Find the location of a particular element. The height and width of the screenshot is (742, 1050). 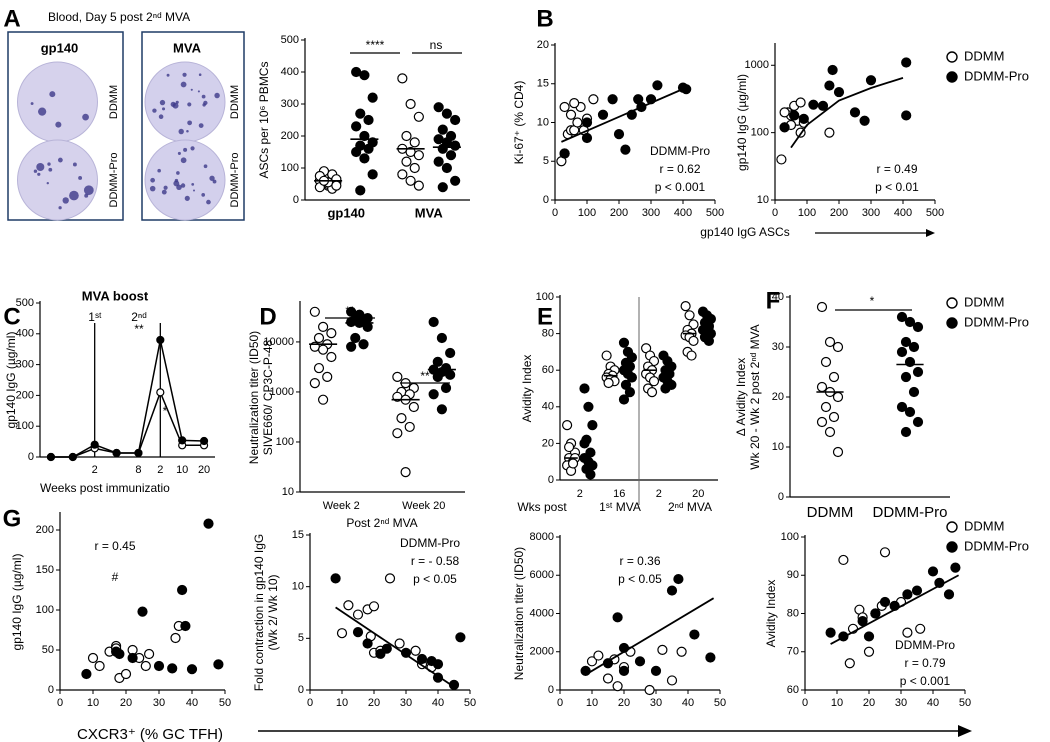

annotation: p < 0.05 is located at coordinates (435, 579).